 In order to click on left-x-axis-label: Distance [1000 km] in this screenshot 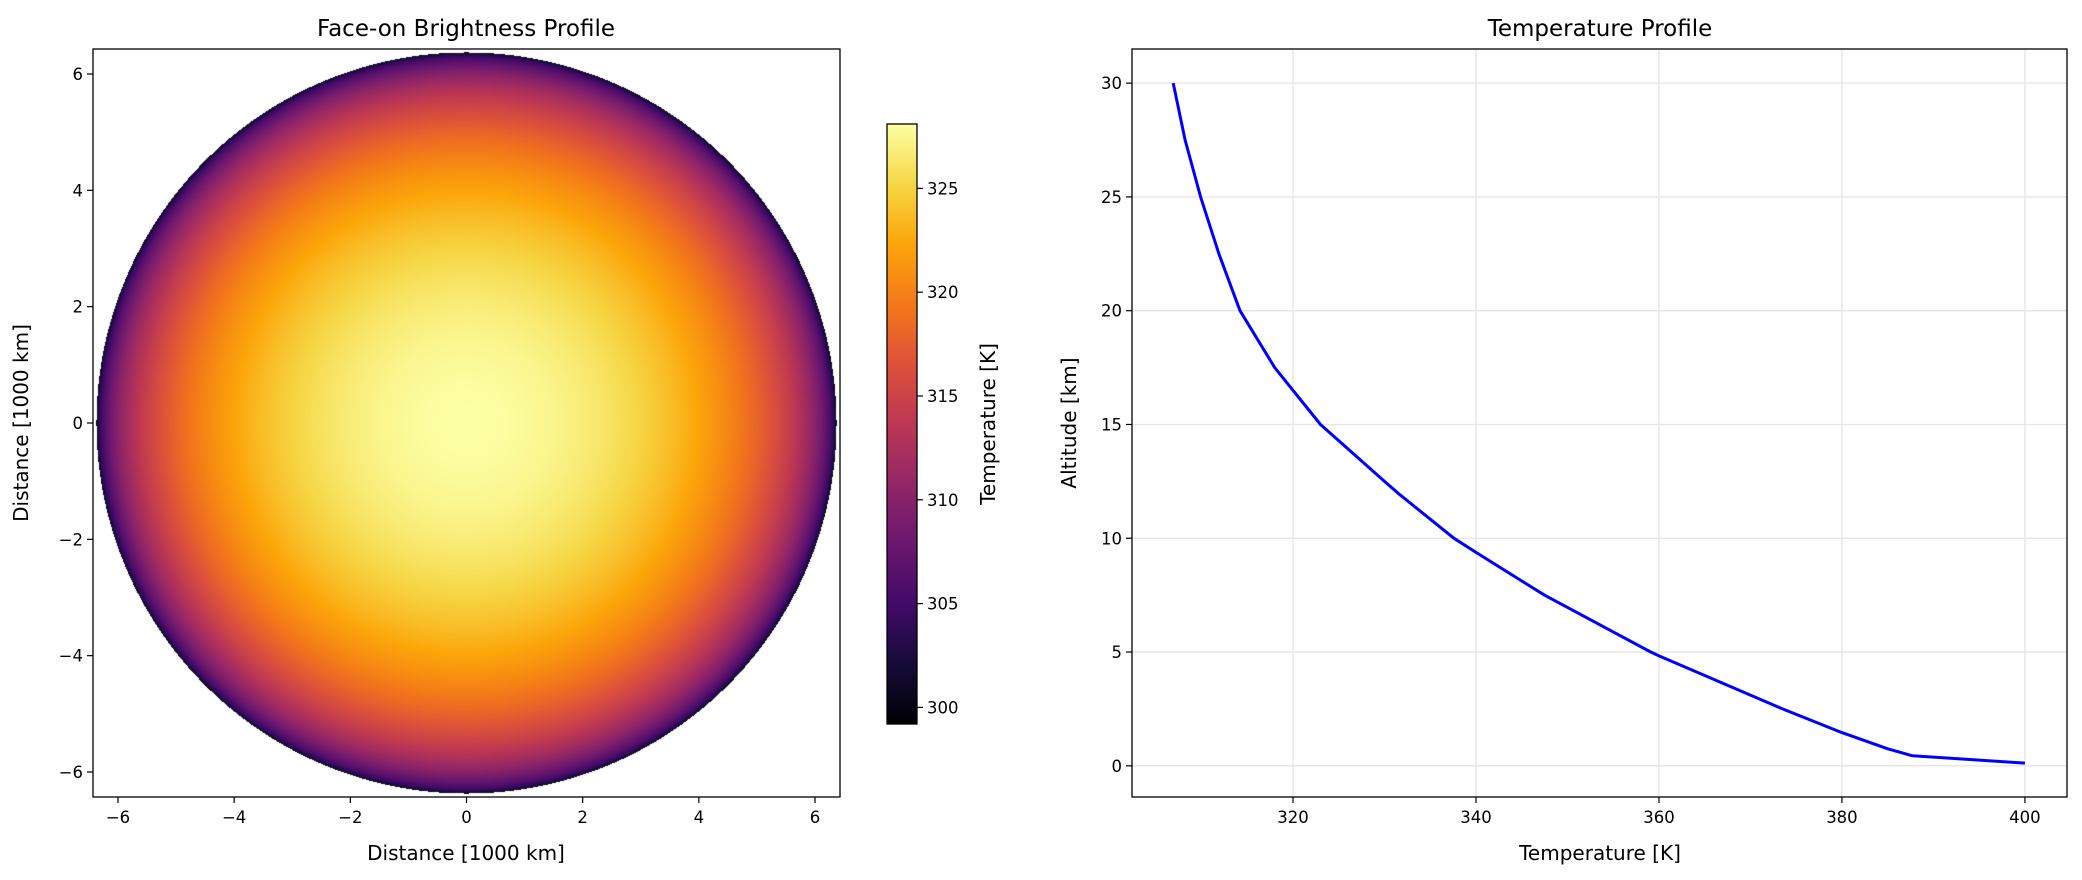, I will do `click(466, 853)`.